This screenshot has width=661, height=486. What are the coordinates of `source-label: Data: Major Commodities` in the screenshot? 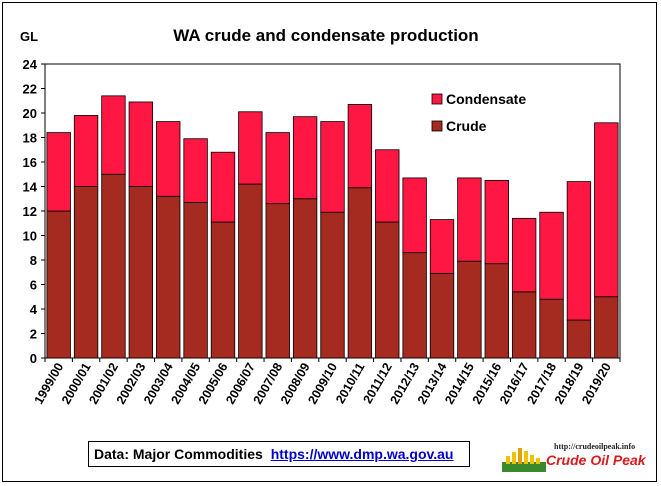 It's located at (178, 454).